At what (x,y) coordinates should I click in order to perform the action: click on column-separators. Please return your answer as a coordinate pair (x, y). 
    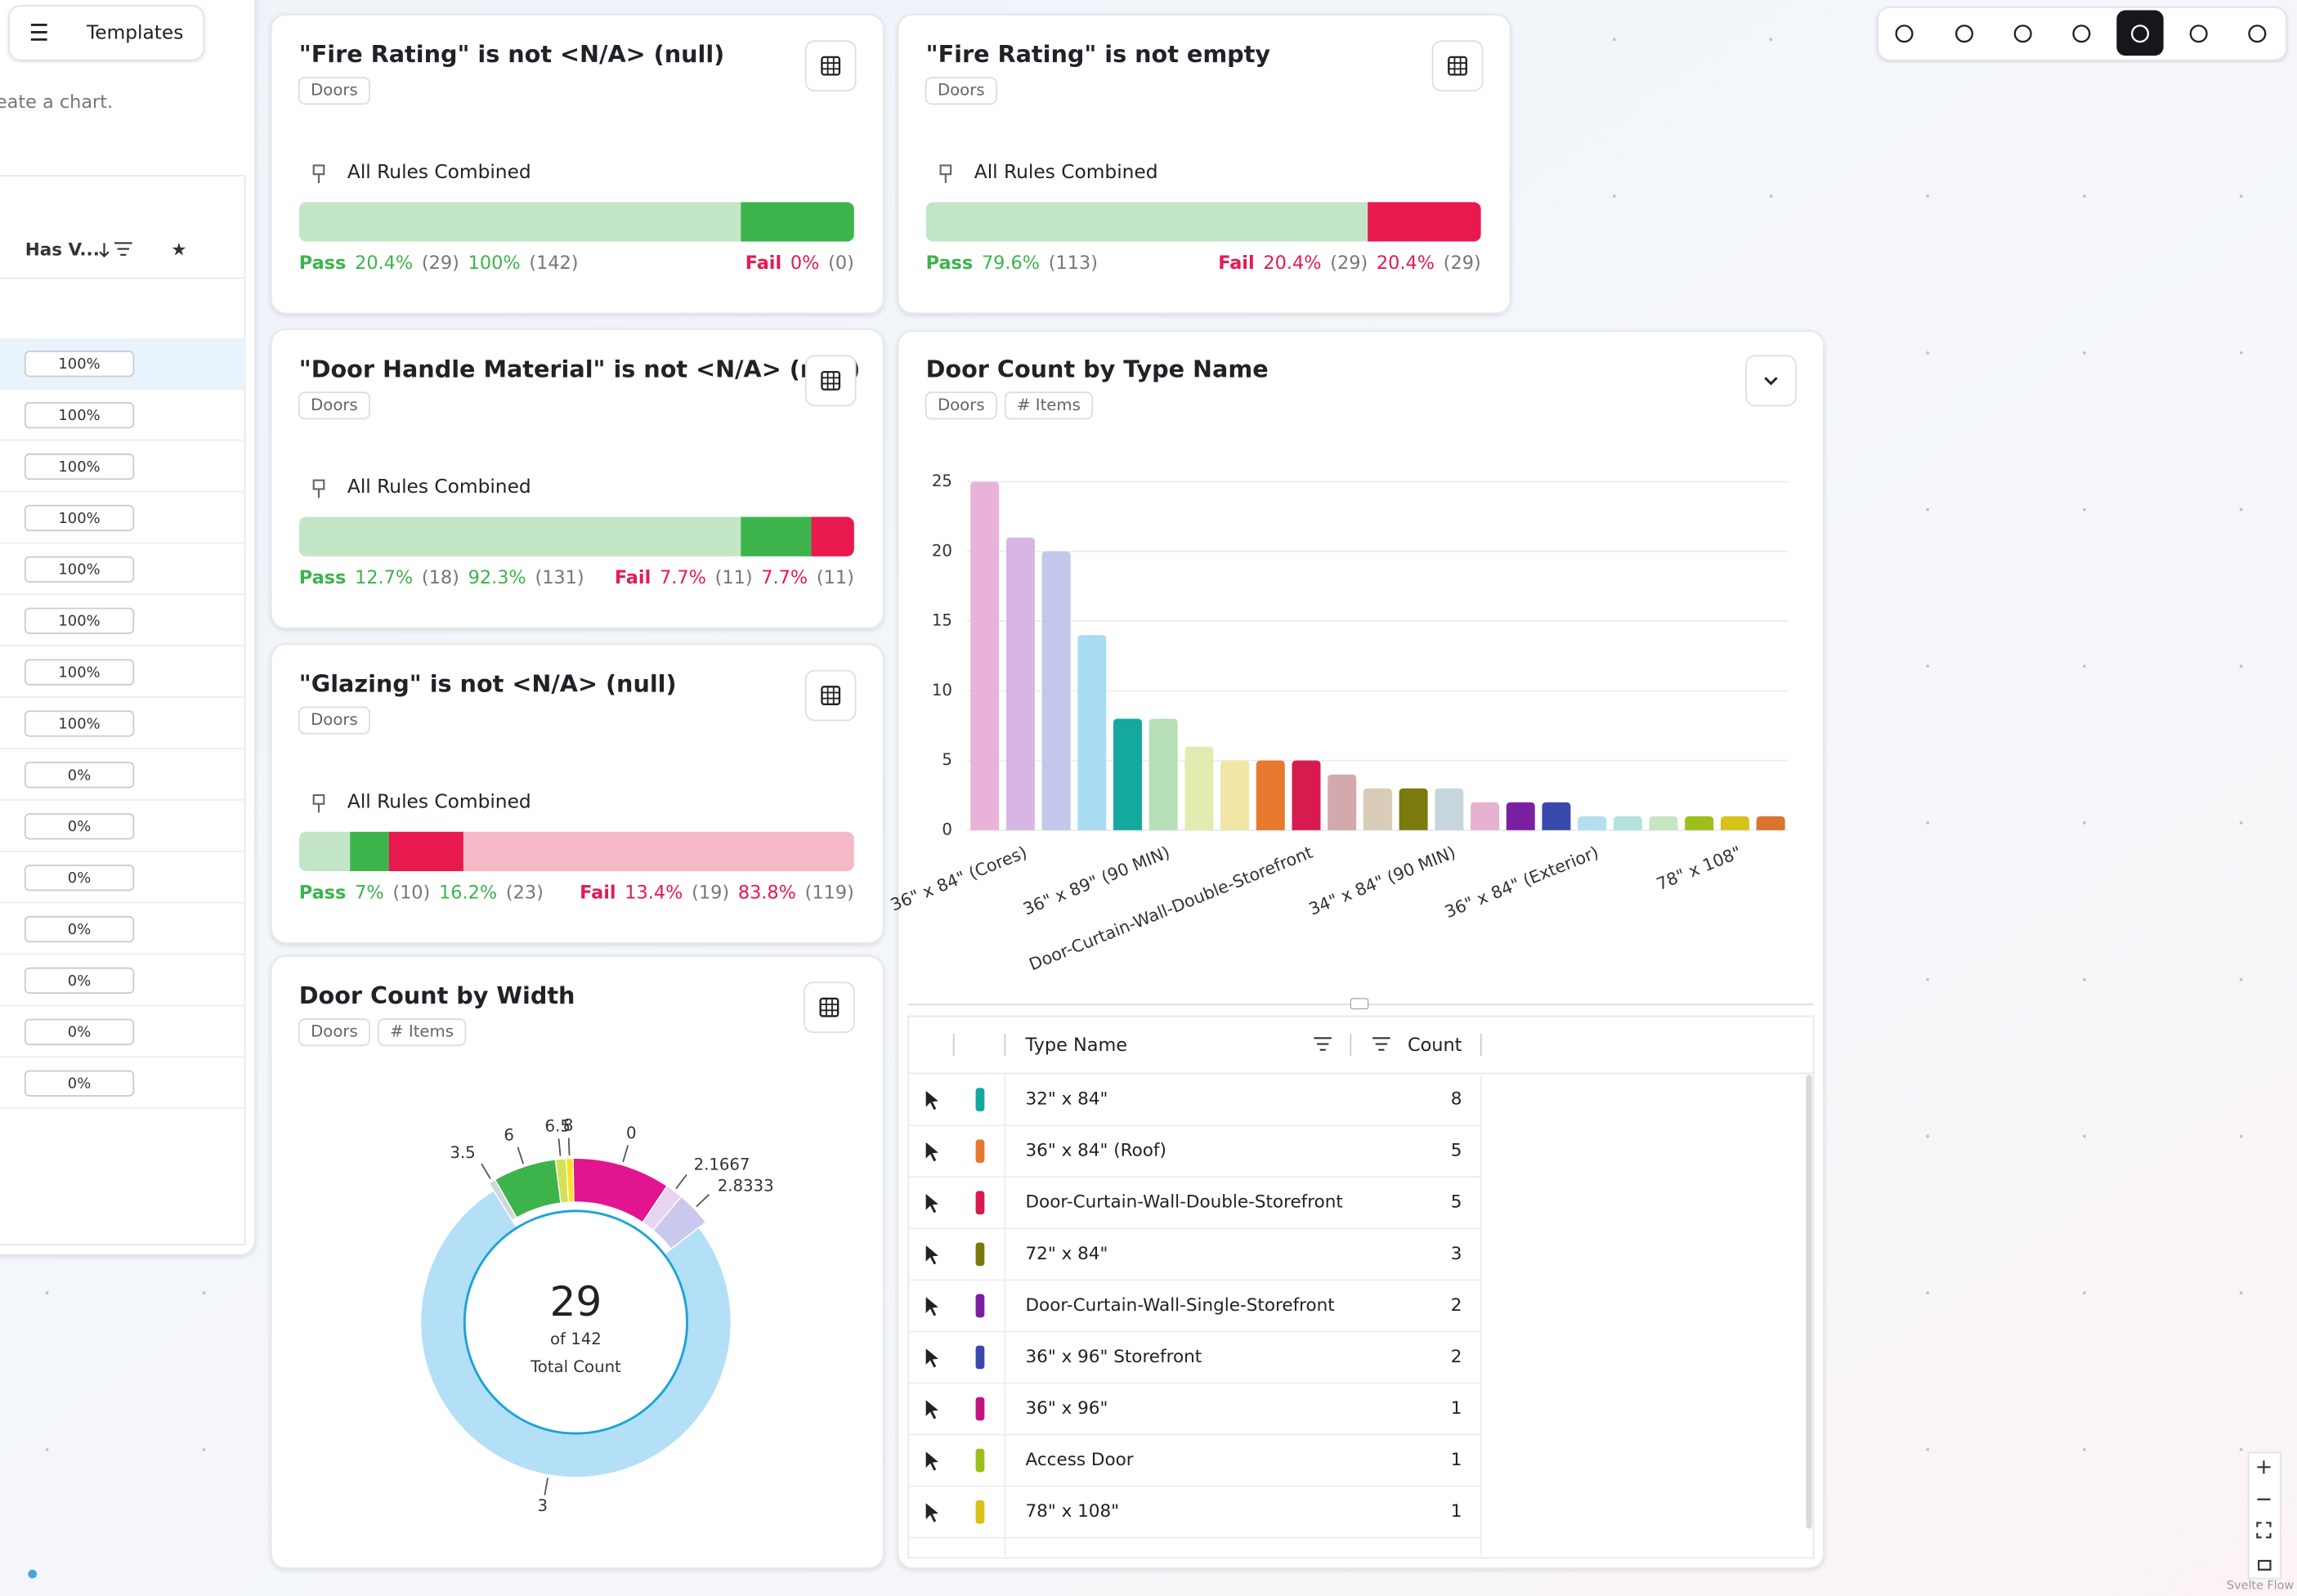
    Looking at the image, I should click on (1217, 1044).